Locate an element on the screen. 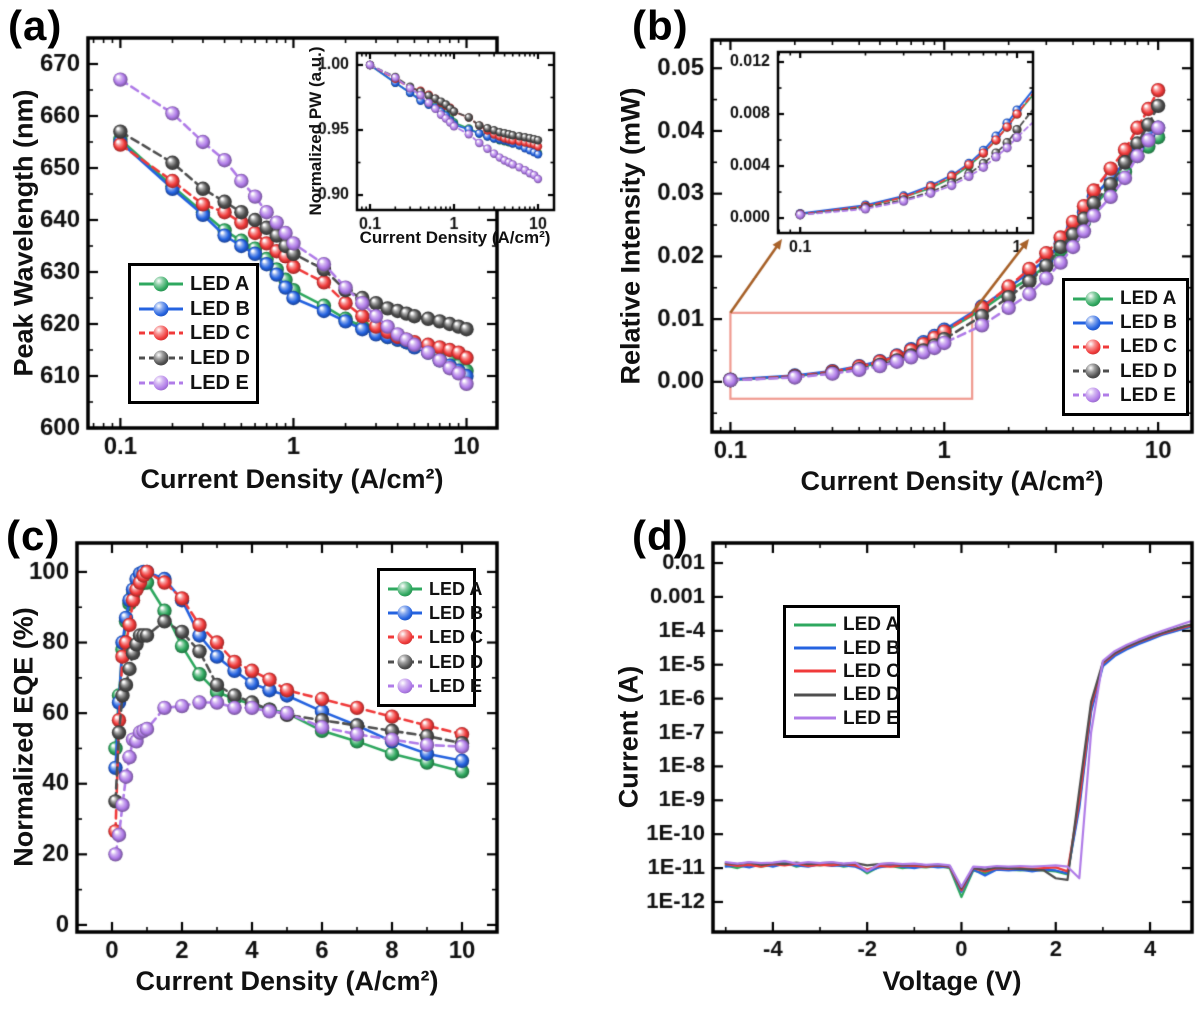  panel-c-legend: LED A LED B LED C LED D LED E is located at coordinates (430, 637).